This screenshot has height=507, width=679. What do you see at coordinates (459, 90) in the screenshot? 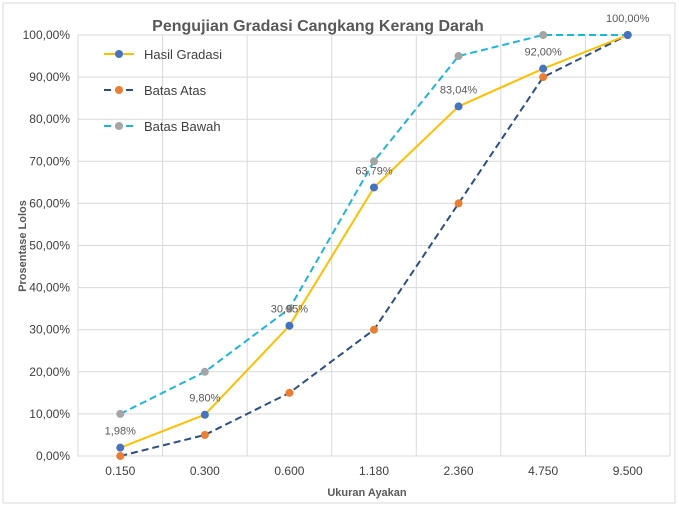
I see `data-label: 83,04%` at bounding box center [459, 90].